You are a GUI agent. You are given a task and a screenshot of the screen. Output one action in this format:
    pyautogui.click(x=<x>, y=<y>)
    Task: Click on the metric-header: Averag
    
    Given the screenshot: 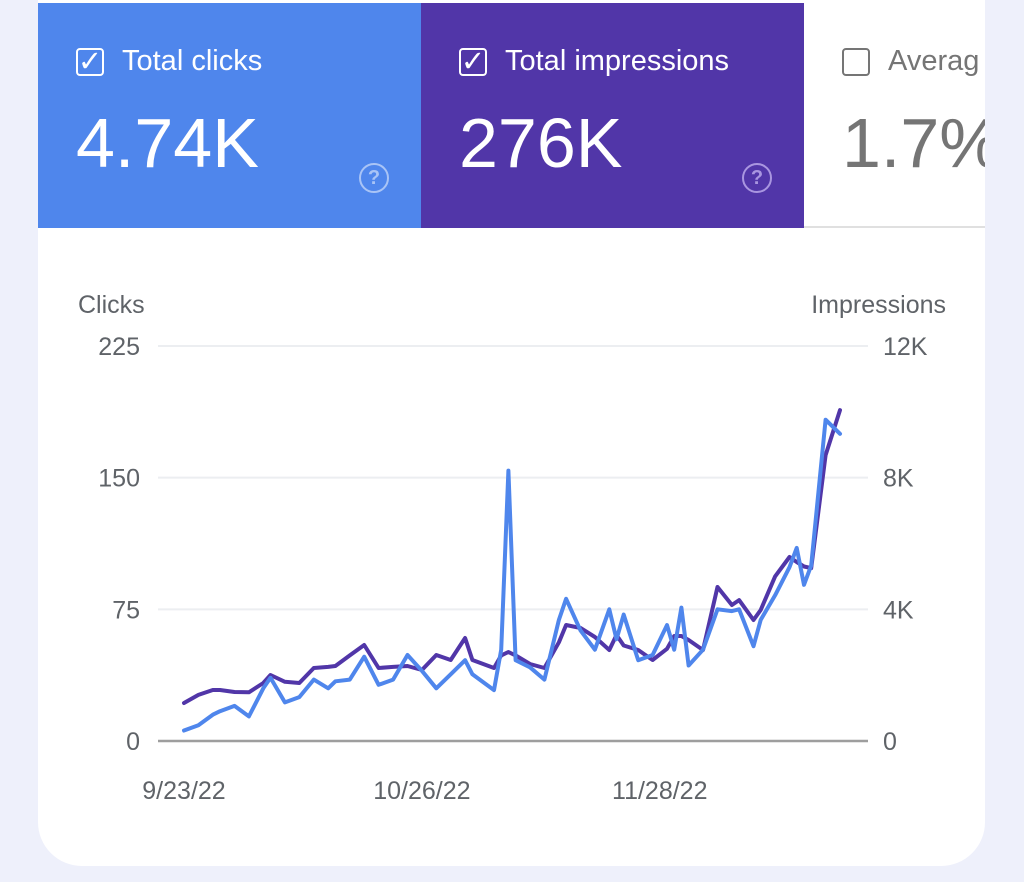 What is the action you would take?
    pyautogui.click(x=910, y=61)
    